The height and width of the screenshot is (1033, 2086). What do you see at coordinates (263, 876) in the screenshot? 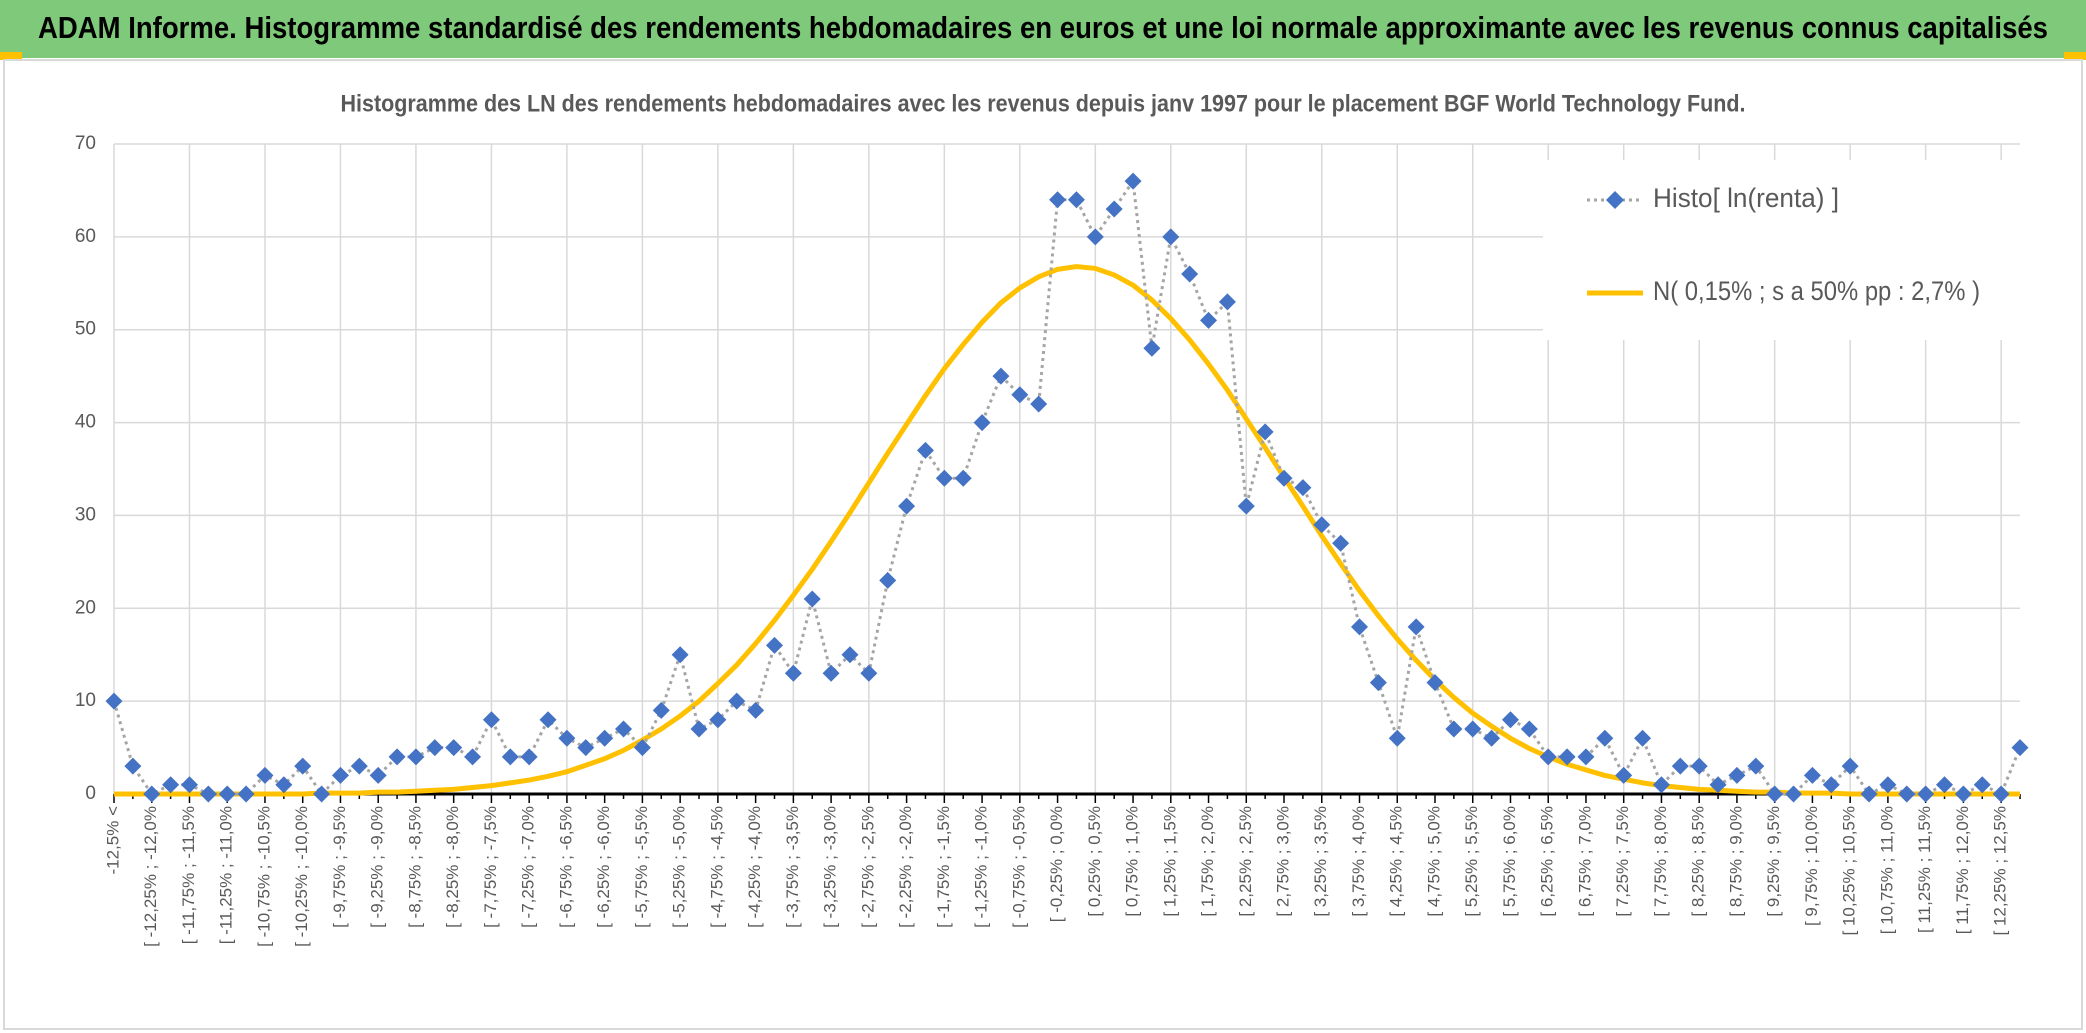
I see `x-tick-label: [ -10,75% ; -10,5%` at bounding box center [263, 876].